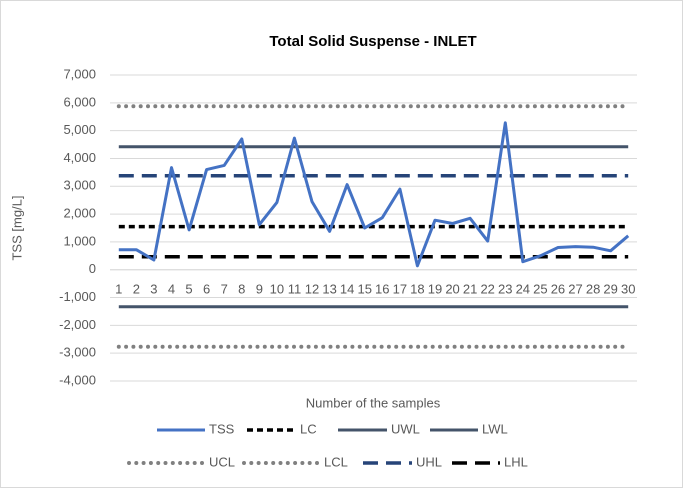 This screenshot has height=488, width=683. Describe the element at coordinates (308, 428) in the screenshot. I see `legend-label: LC` at that location.